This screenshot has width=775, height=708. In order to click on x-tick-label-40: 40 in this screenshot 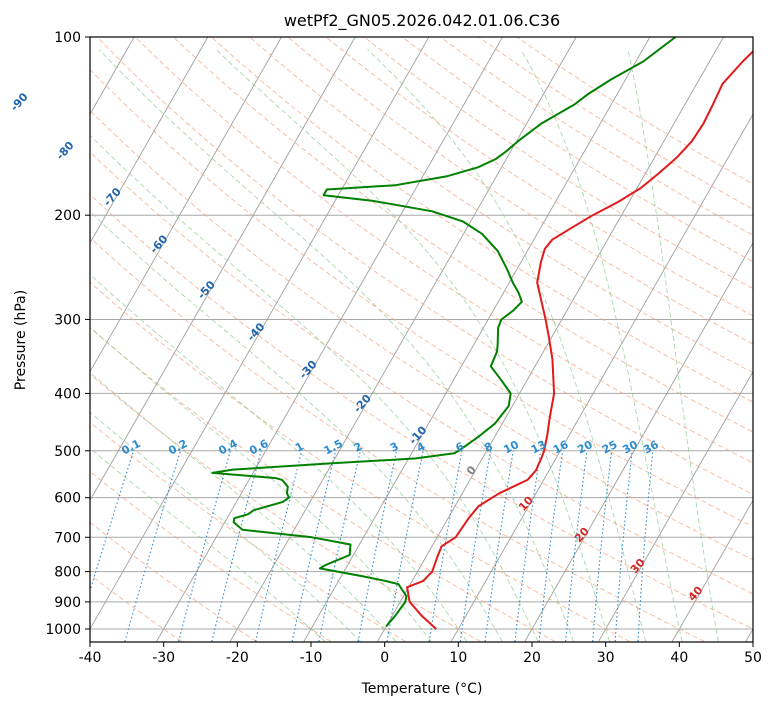, I will do `click(679, 658)`.